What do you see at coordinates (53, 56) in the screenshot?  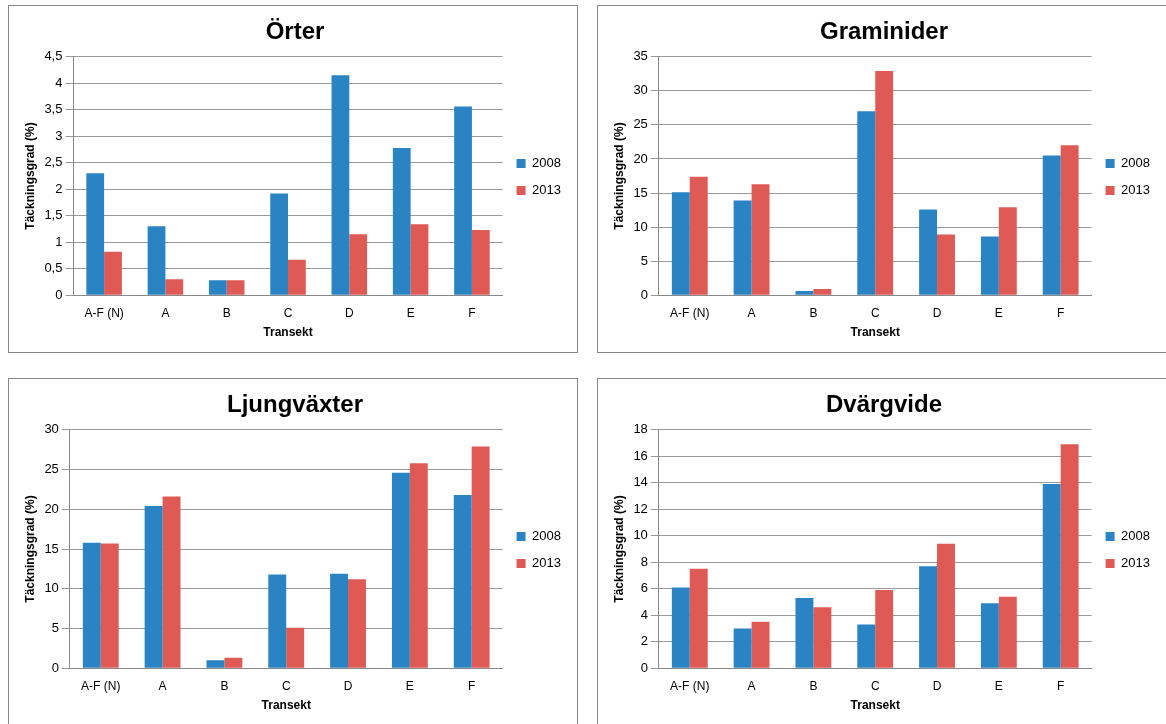 I see `y-tick-label: 4,5` at bounding box center [53, 56].